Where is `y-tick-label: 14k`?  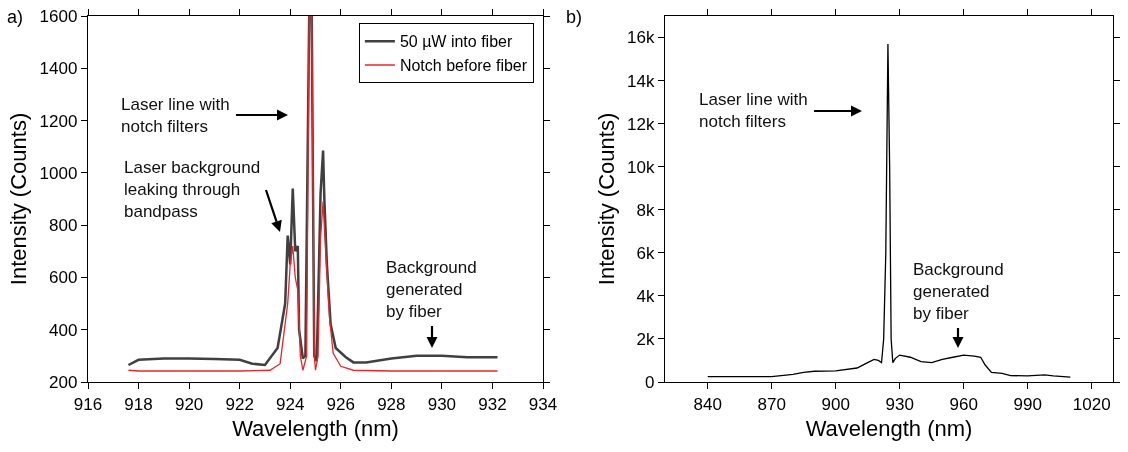
y-tick-label: 14k is located at coordinates (641, 81).